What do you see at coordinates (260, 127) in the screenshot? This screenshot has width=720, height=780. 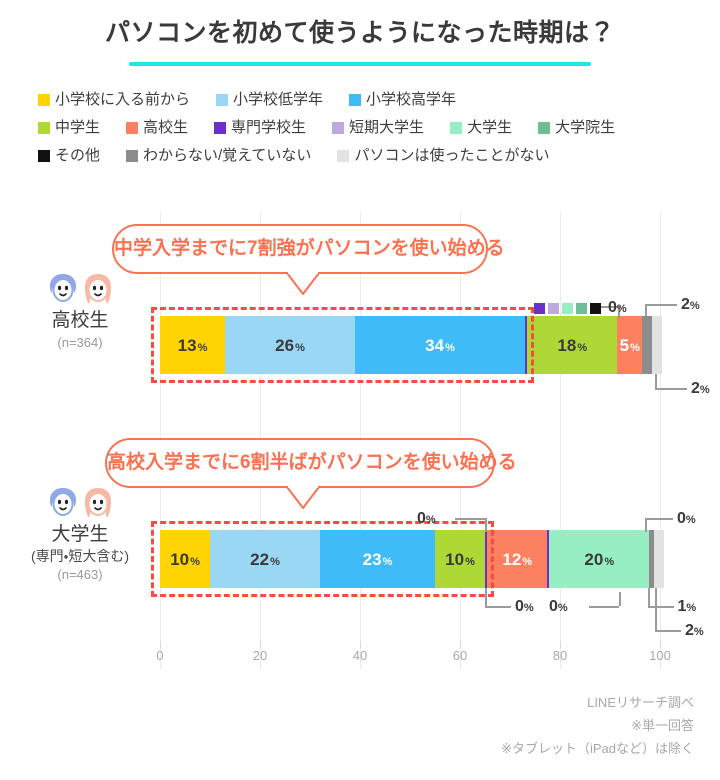 I see `legend-item: 専門学校生` at bounding box center [260, 127].